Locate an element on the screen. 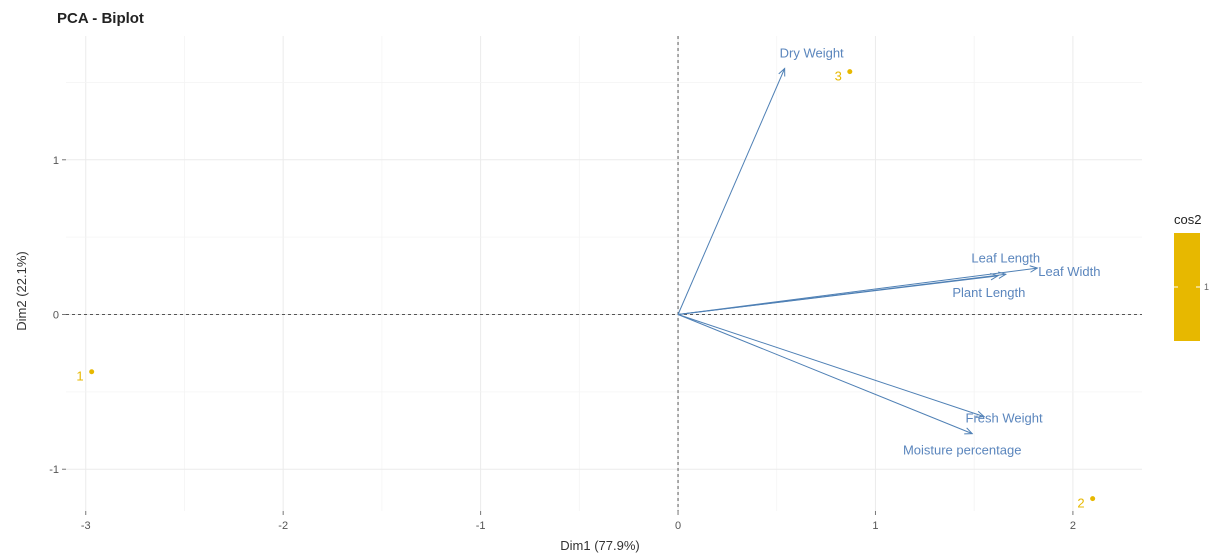 This screenshot has height=558, width=1212. variable-label: Fresh Weight is located at coordinates (1004, 418).